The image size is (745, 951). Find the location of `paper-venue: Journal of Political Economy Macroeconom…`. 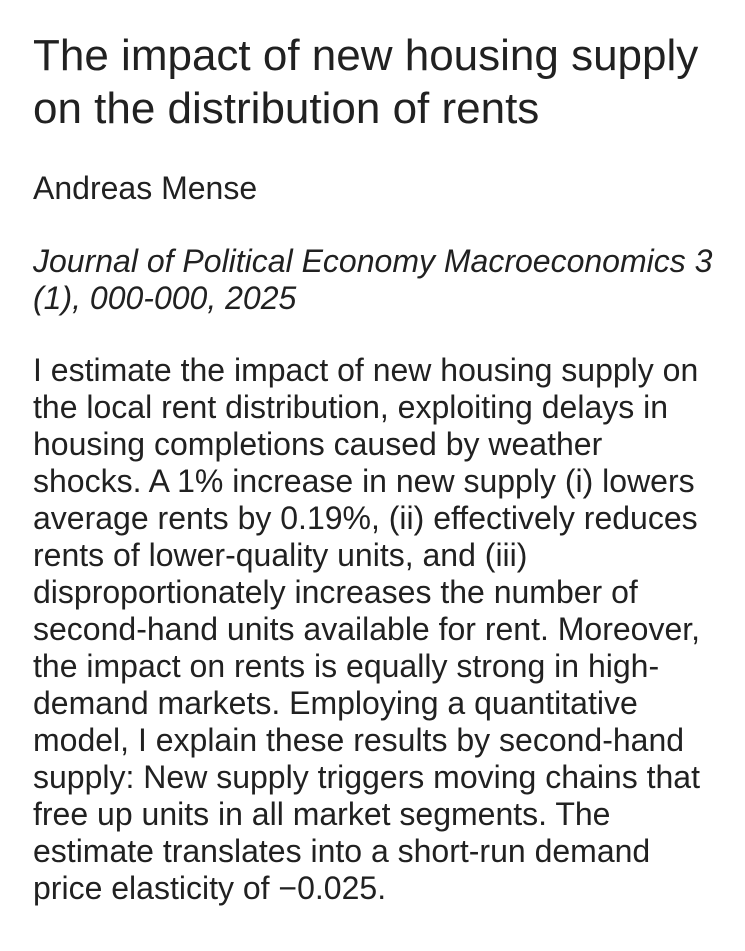

paper-venue: Journal of Political Economy Macroeconom… is located at coordinates (373, 279).